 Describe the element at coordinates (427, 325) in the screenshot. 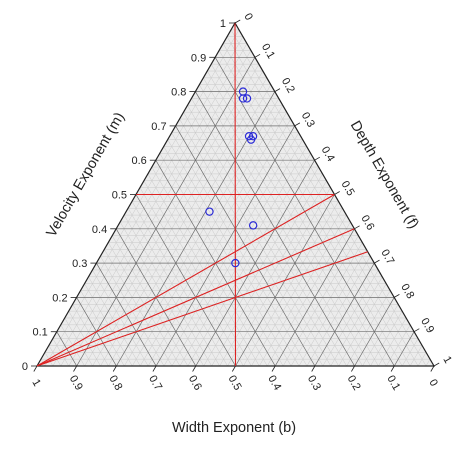

I see `depth-tick-label: 0.9` at that location.